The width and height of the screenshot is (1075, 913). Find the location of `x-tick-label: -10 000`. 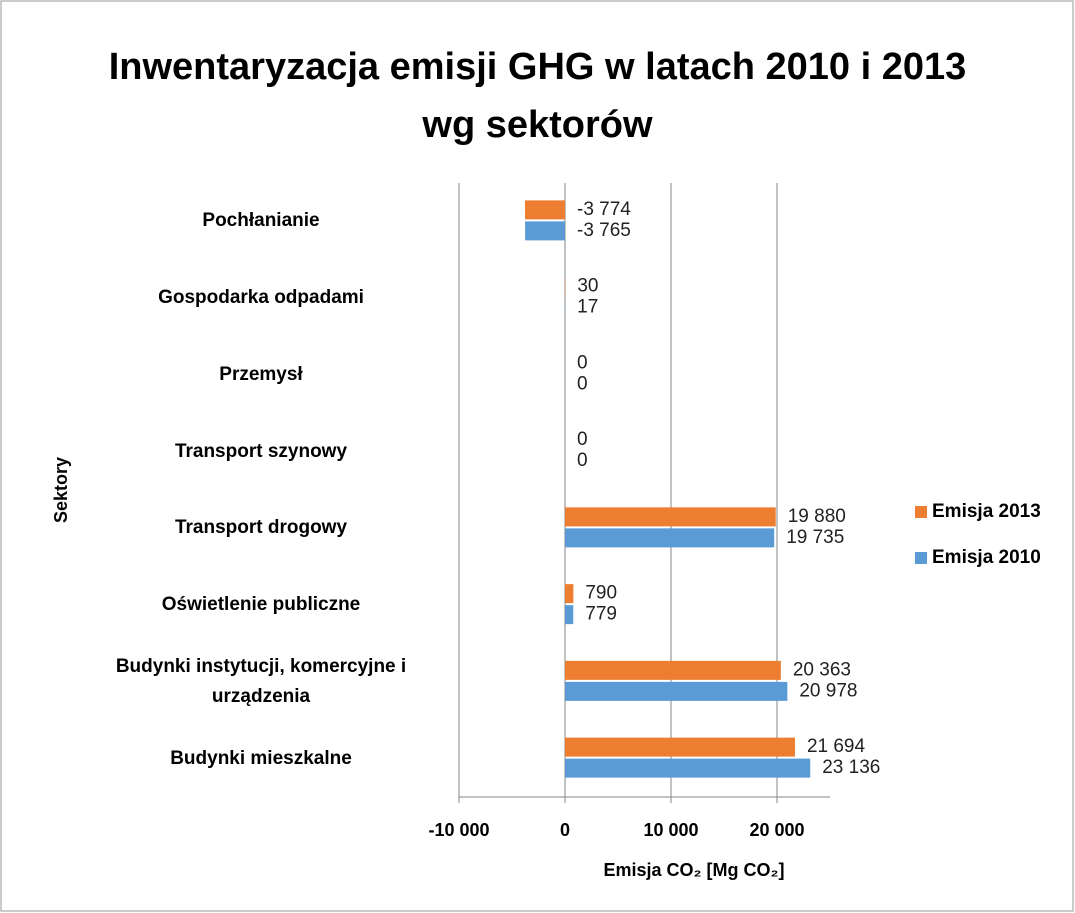

x-tick-label: -10 000 is located at coordinates (458, 830).